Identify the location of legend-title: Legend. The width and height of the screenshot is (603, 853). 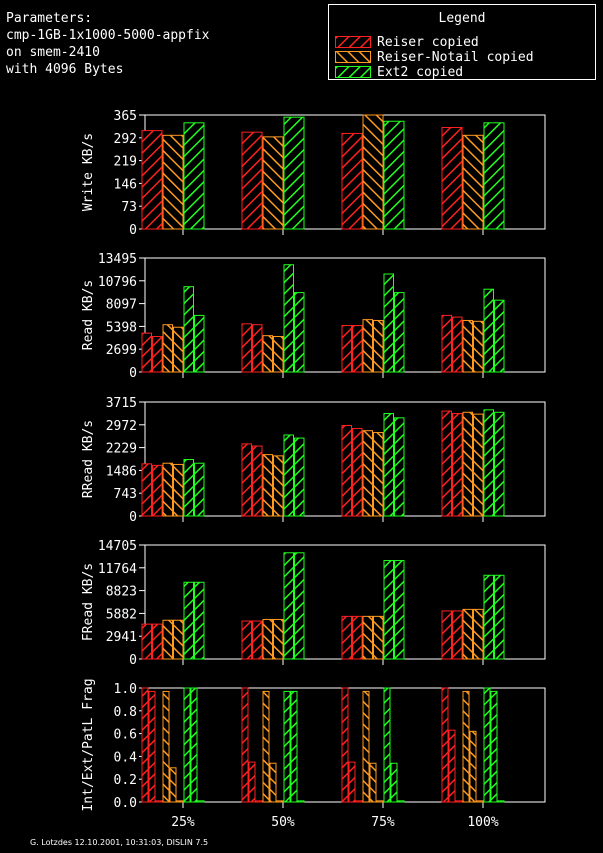
(462, 18).